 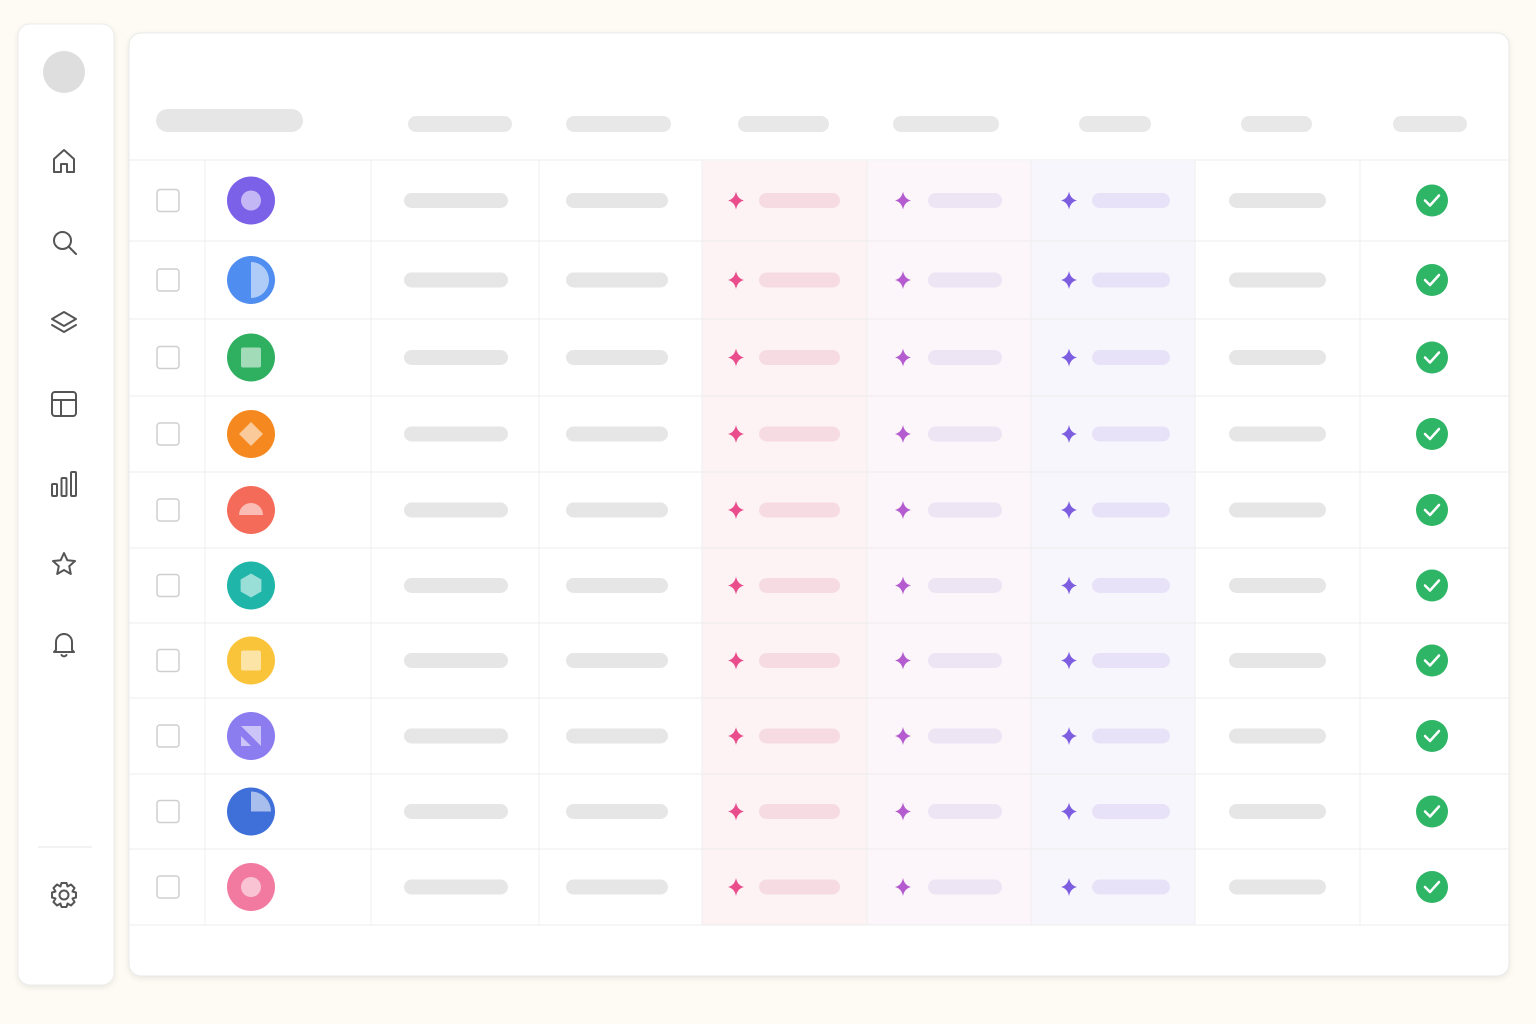 What do you see at coordinates (64, 895) in the screenshot?
I see `settings-icon` at bounding box center [64, 895].